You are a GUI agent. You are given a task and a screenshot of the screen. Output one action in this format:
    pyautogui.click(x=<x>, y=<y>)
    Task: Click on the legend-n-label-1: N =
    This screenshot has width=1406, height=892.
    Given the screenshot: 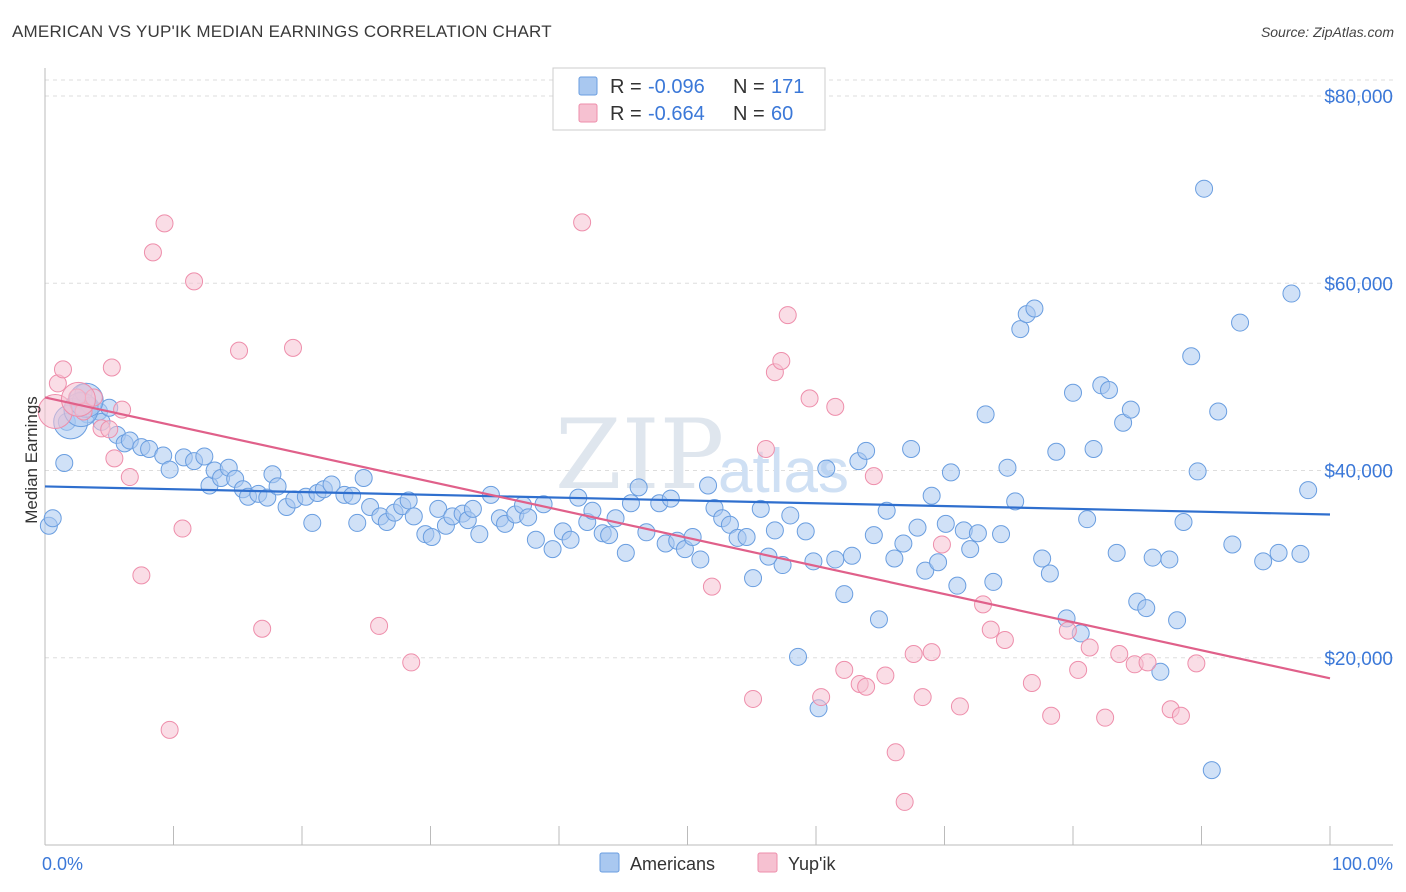 What is the action you would take?
    pyautogui.click(x=749, y=87)
    